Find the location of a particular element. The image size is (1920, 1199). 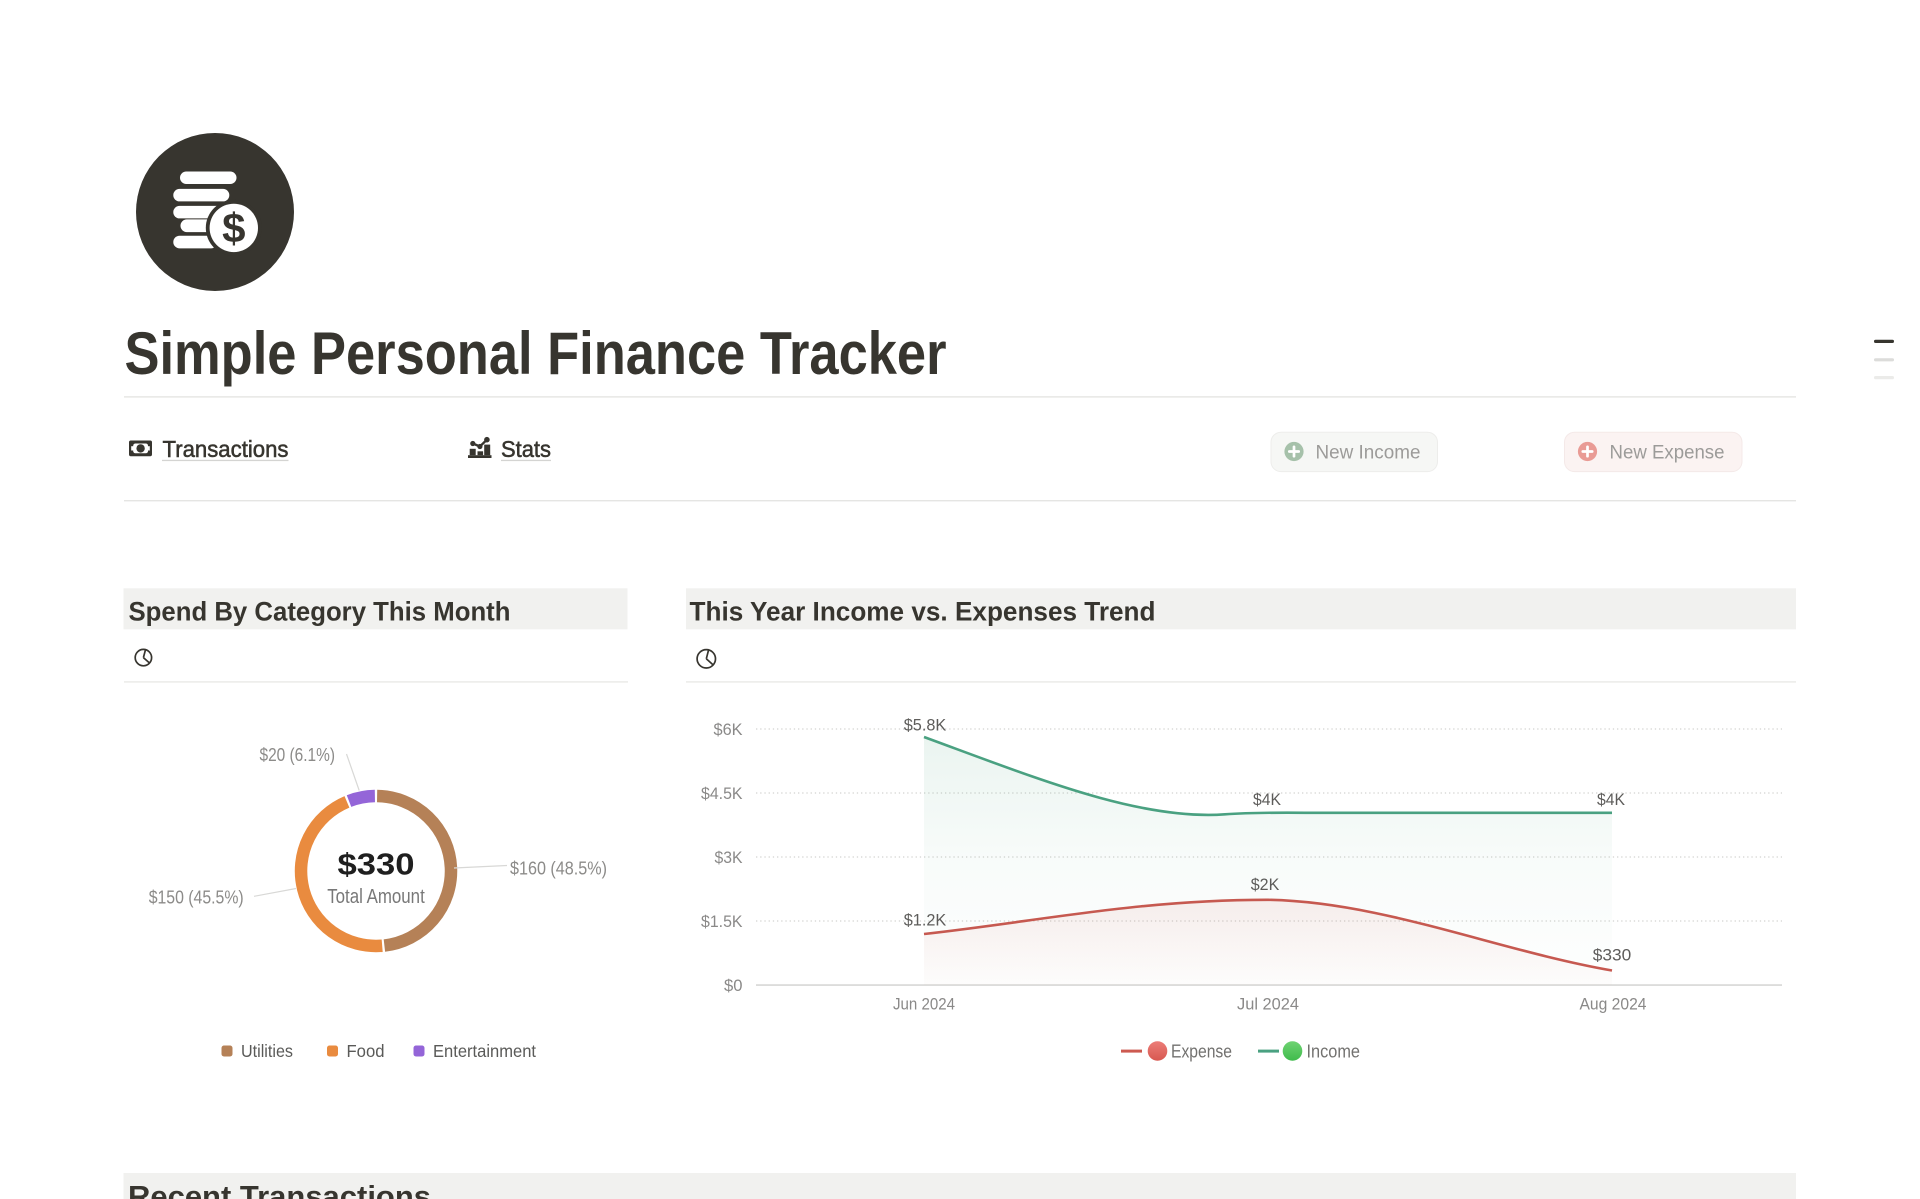

svg-text: $1.2K is located at coordinates (925, 920).